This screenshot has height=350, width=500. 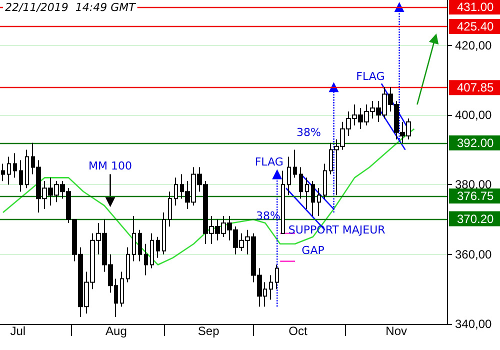 What do you see at coordinates (313, 250) in the screenshot?
I see `annotation: GAP` at bounding box center [313, 250].